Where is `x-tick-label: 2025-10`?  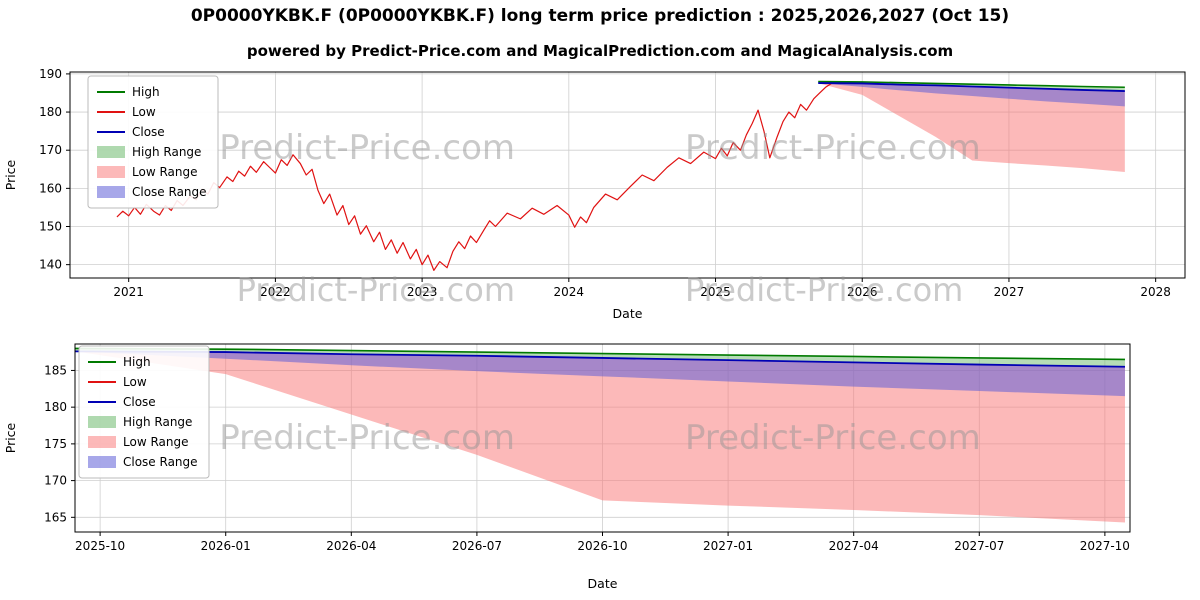
x-tick-label: 2025-10 is located at coordinates (100, 546).